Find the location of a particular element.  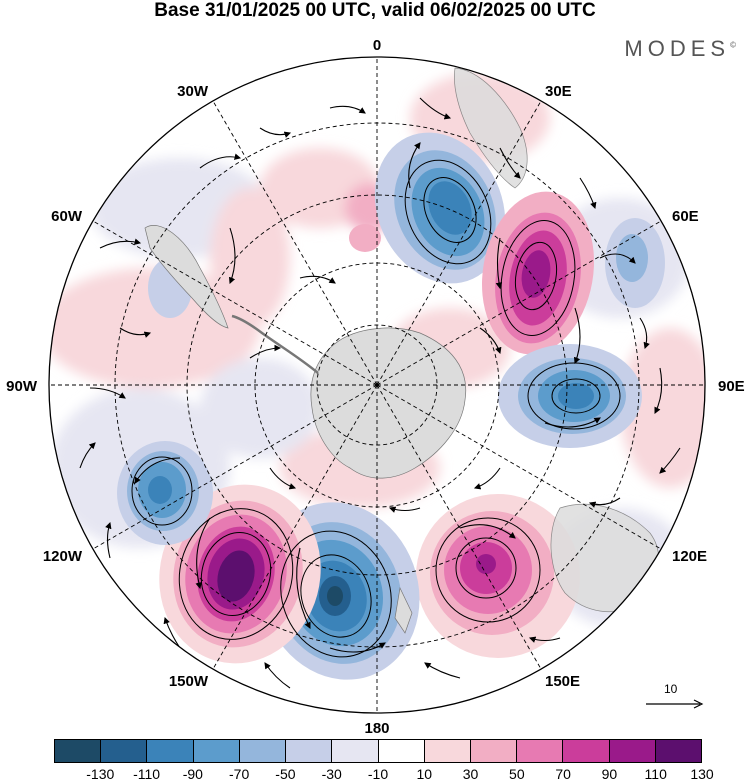

colorbar-tick-label: -110 is located at coordinates (147, 774).